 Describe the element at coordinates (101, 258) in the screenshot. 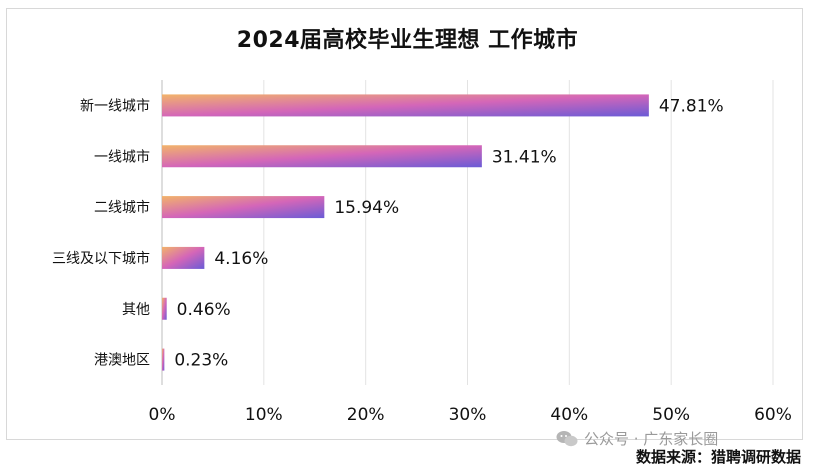

I see `category-label: 三线及以下城市` at that location.